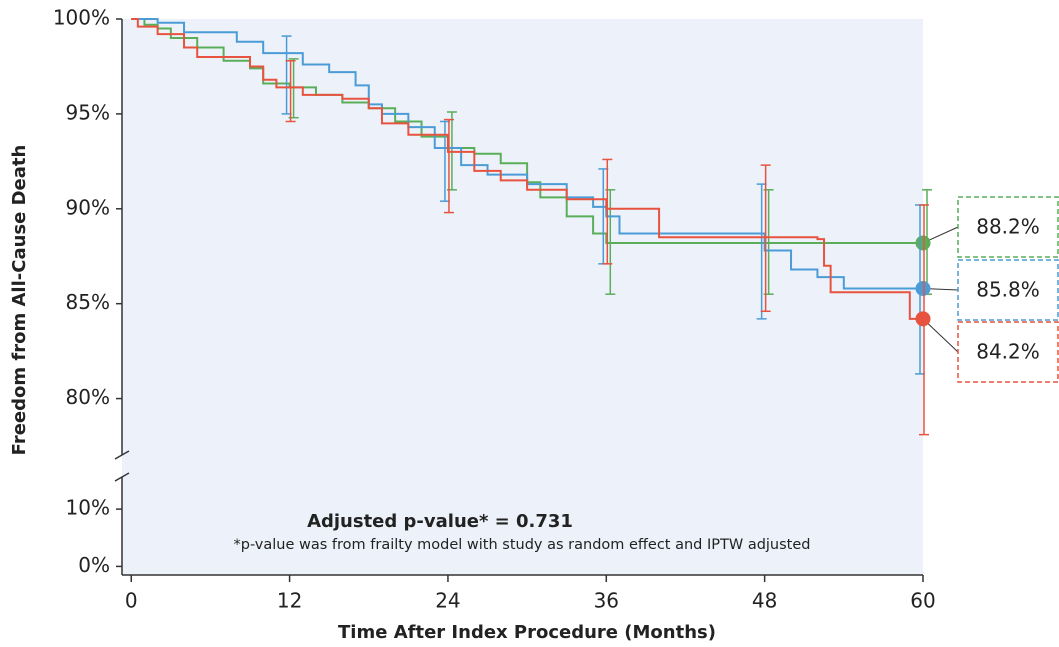  What do you see at coordinates (88, 112) in the screenshot?
I see `y-tick-label: 95%` at bounding box center [88, 112].